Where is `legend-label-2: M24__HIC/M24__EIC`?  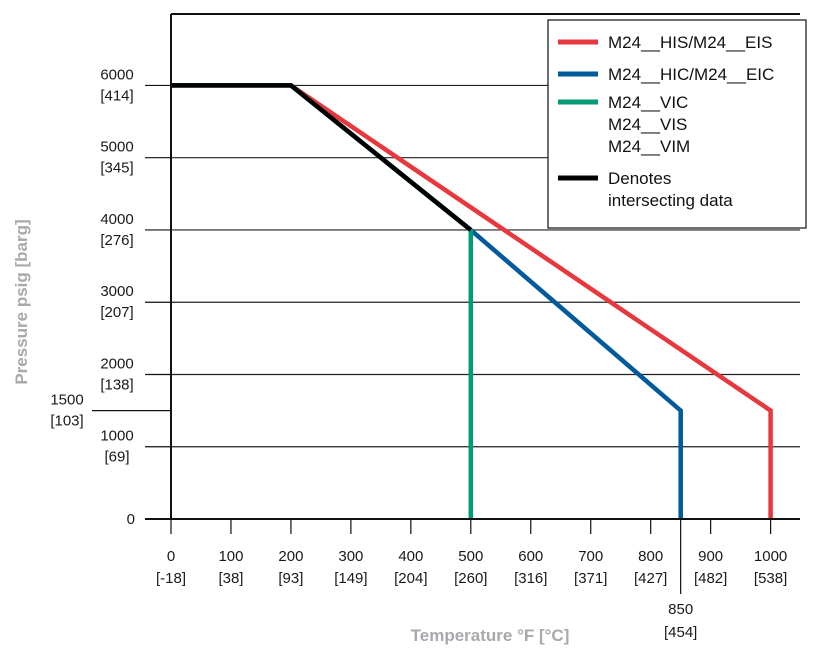
legend-label-2: M24__HIC/M24__EIC is located at coordinates (691, 74).